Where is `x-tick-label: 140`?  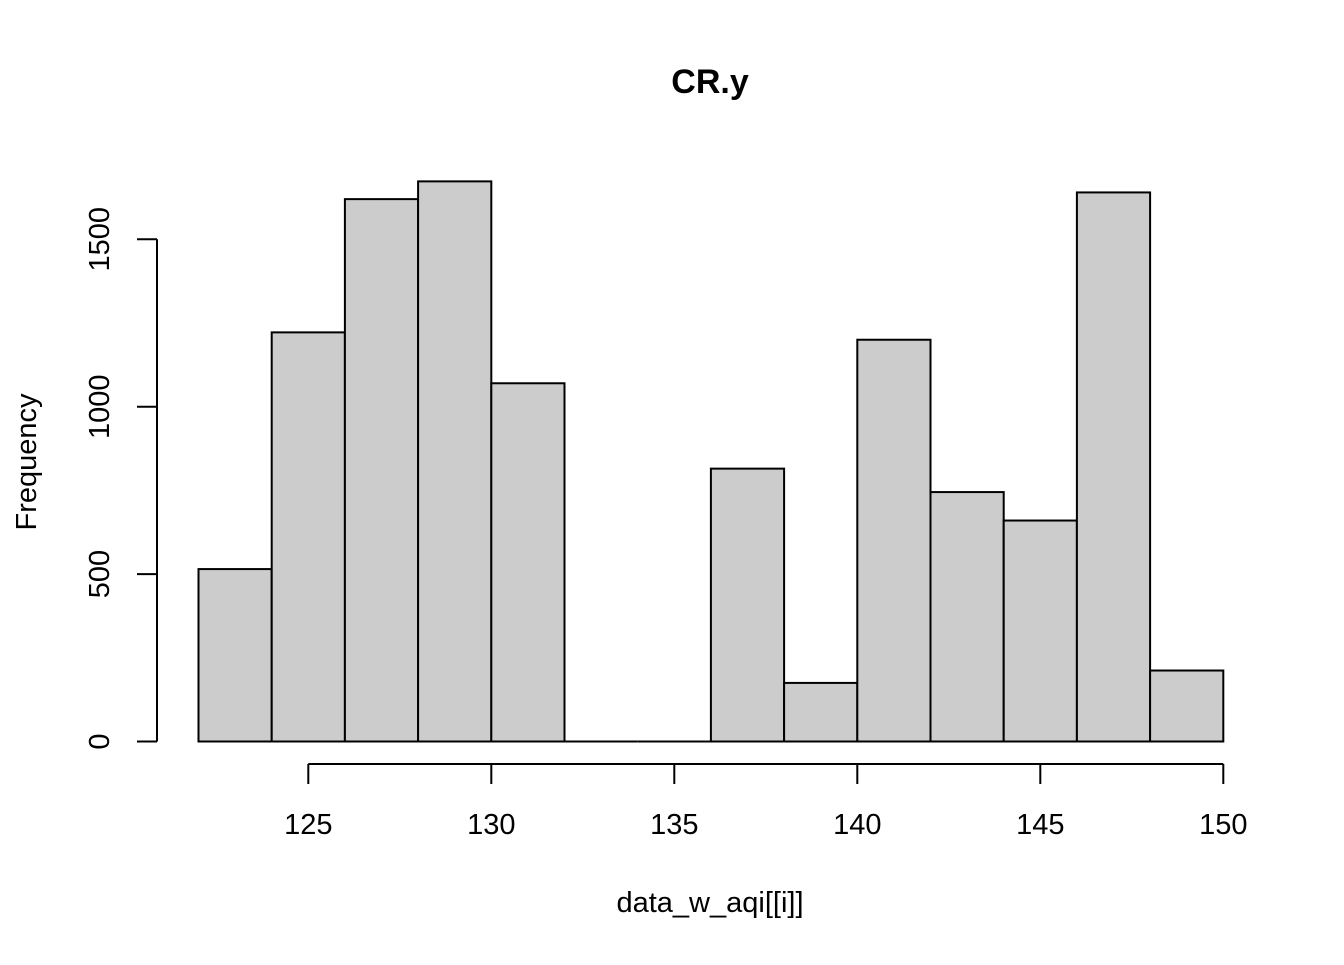 x-tick-label: 140 is located at coordinates (857, 825).